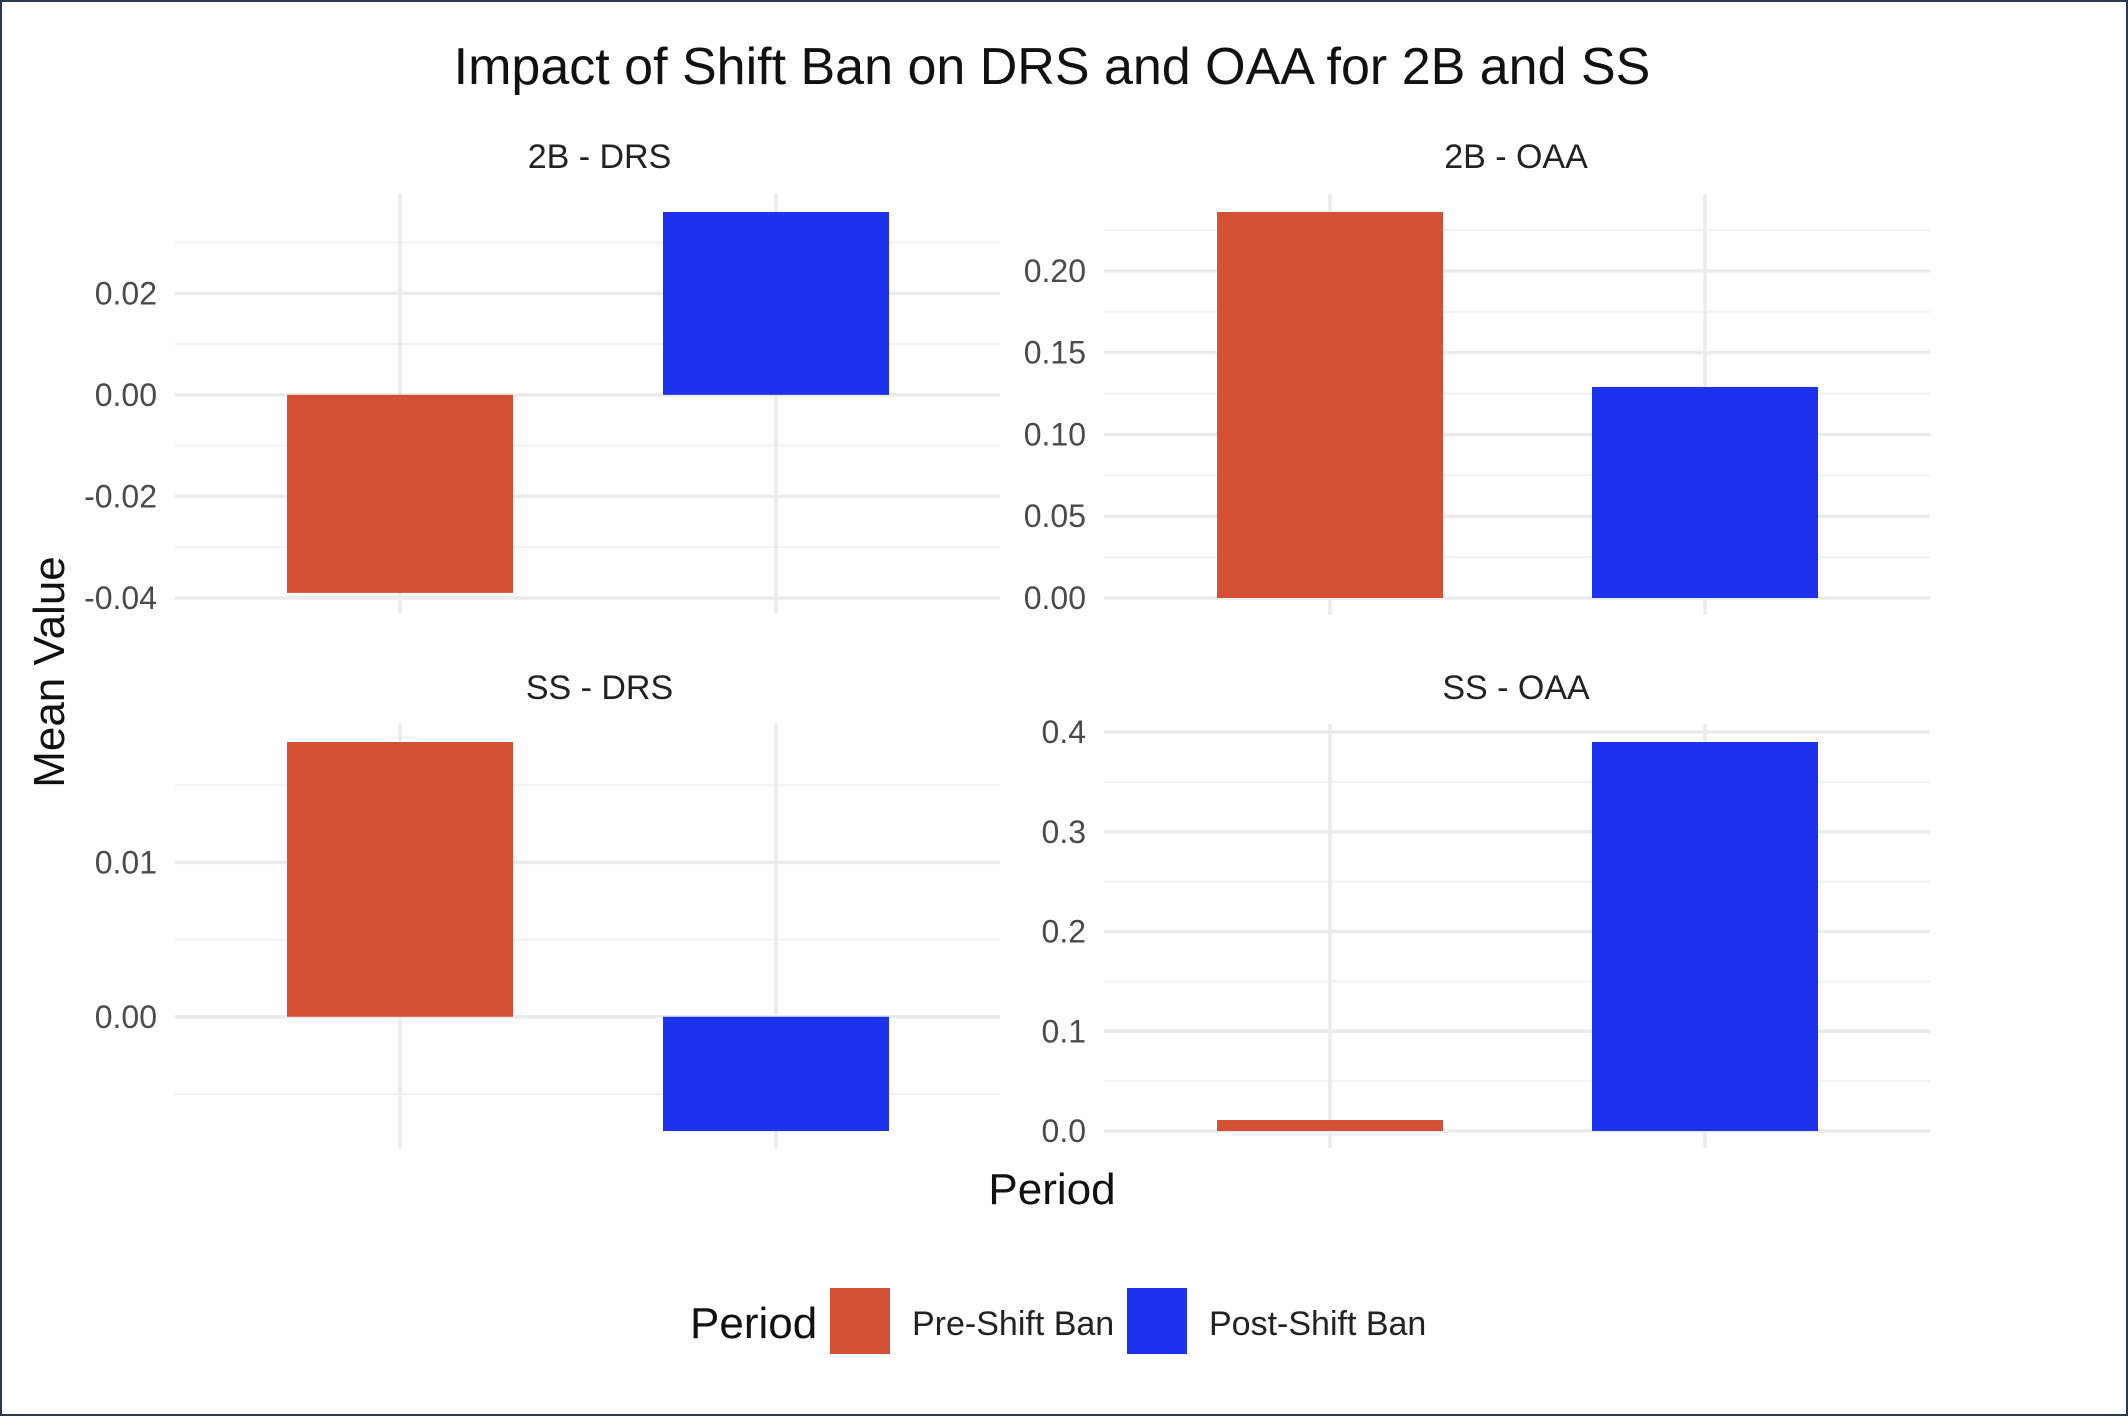  What do you see at coordinates (1064, 732) in the screenshot?
I see `y-tick-label: 0.4` at bounding box center [1064, 732].